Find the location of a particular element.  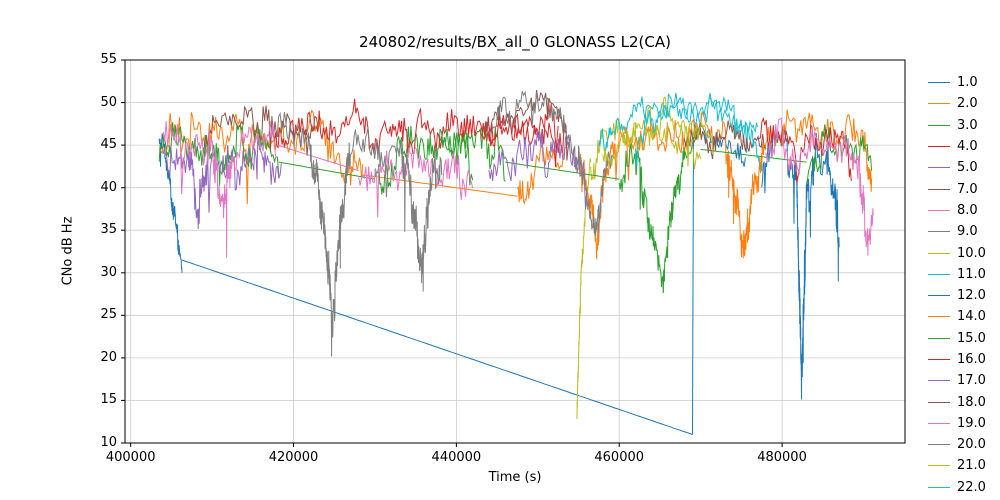

y-tick-label: 10 is located at coordinates (108, 442).